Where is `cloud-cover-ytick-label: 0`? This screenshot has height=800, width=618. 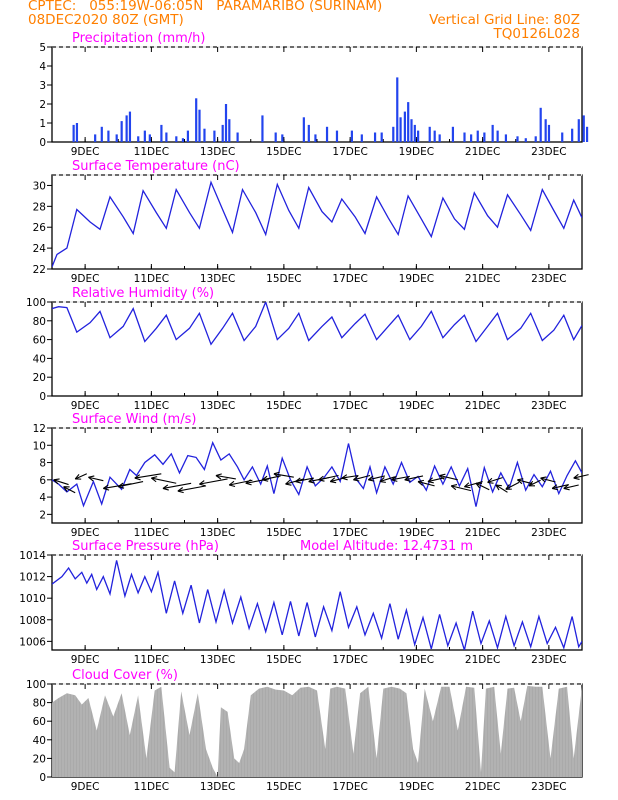 cloud-cover-ytick-label: 0 is located at coordinates (42, 778).